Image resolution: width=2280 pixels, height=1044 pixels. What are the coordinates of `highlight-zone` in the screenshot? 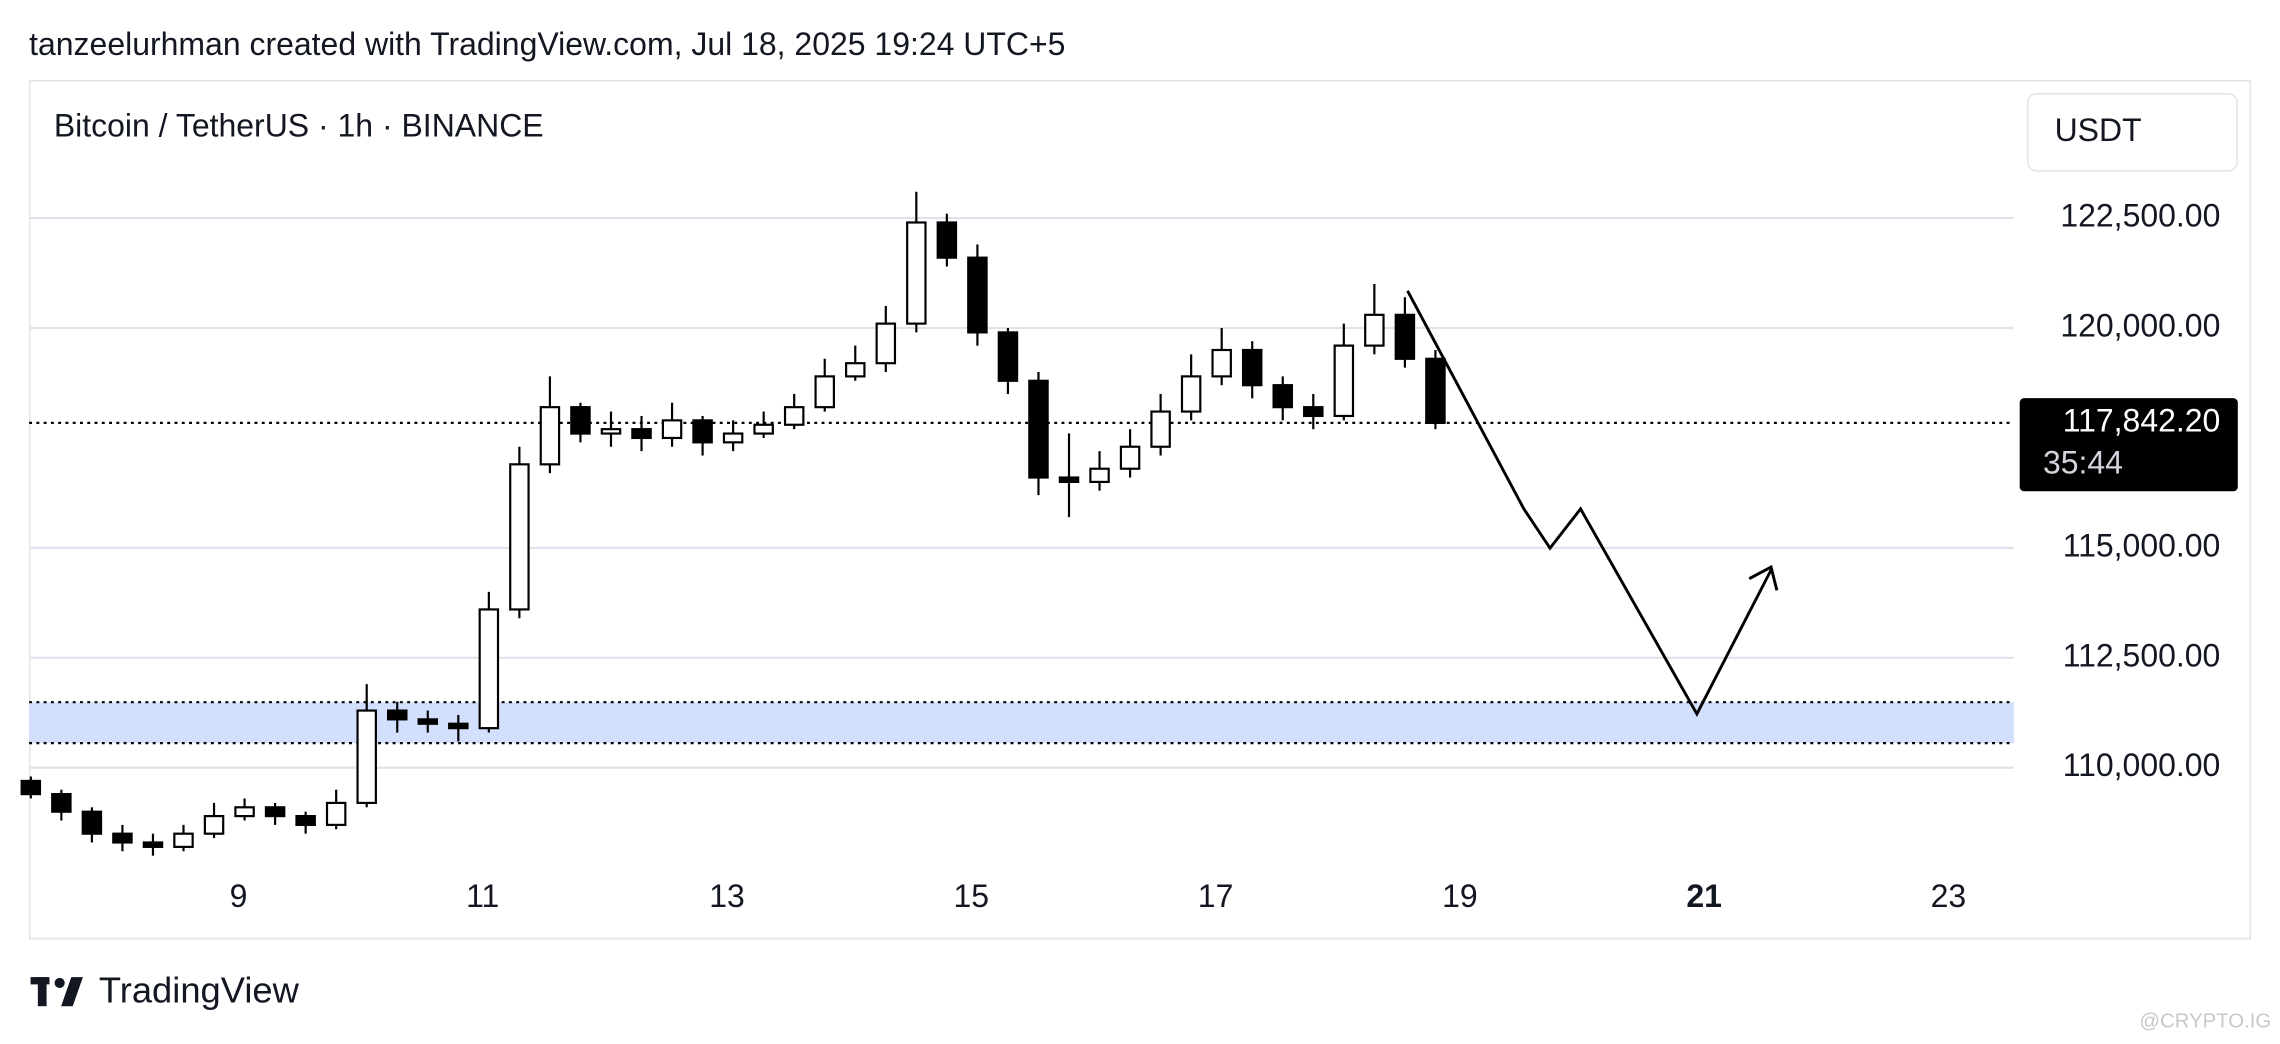 It's located at (1021, 723).